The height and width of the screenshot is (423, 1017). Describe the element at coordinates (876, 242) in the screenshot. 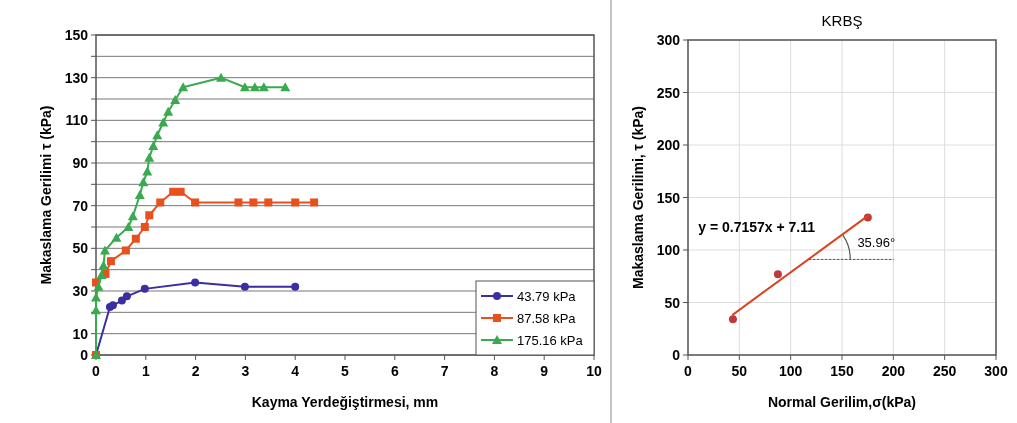

I see `annotation: 35.96°` at that location.